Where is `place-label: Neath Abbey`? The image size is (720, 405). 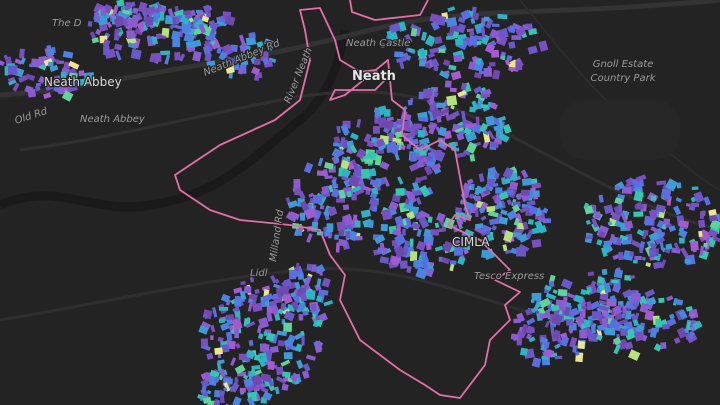
place-label: Neath Abbey is located at coordinates (83, 82).